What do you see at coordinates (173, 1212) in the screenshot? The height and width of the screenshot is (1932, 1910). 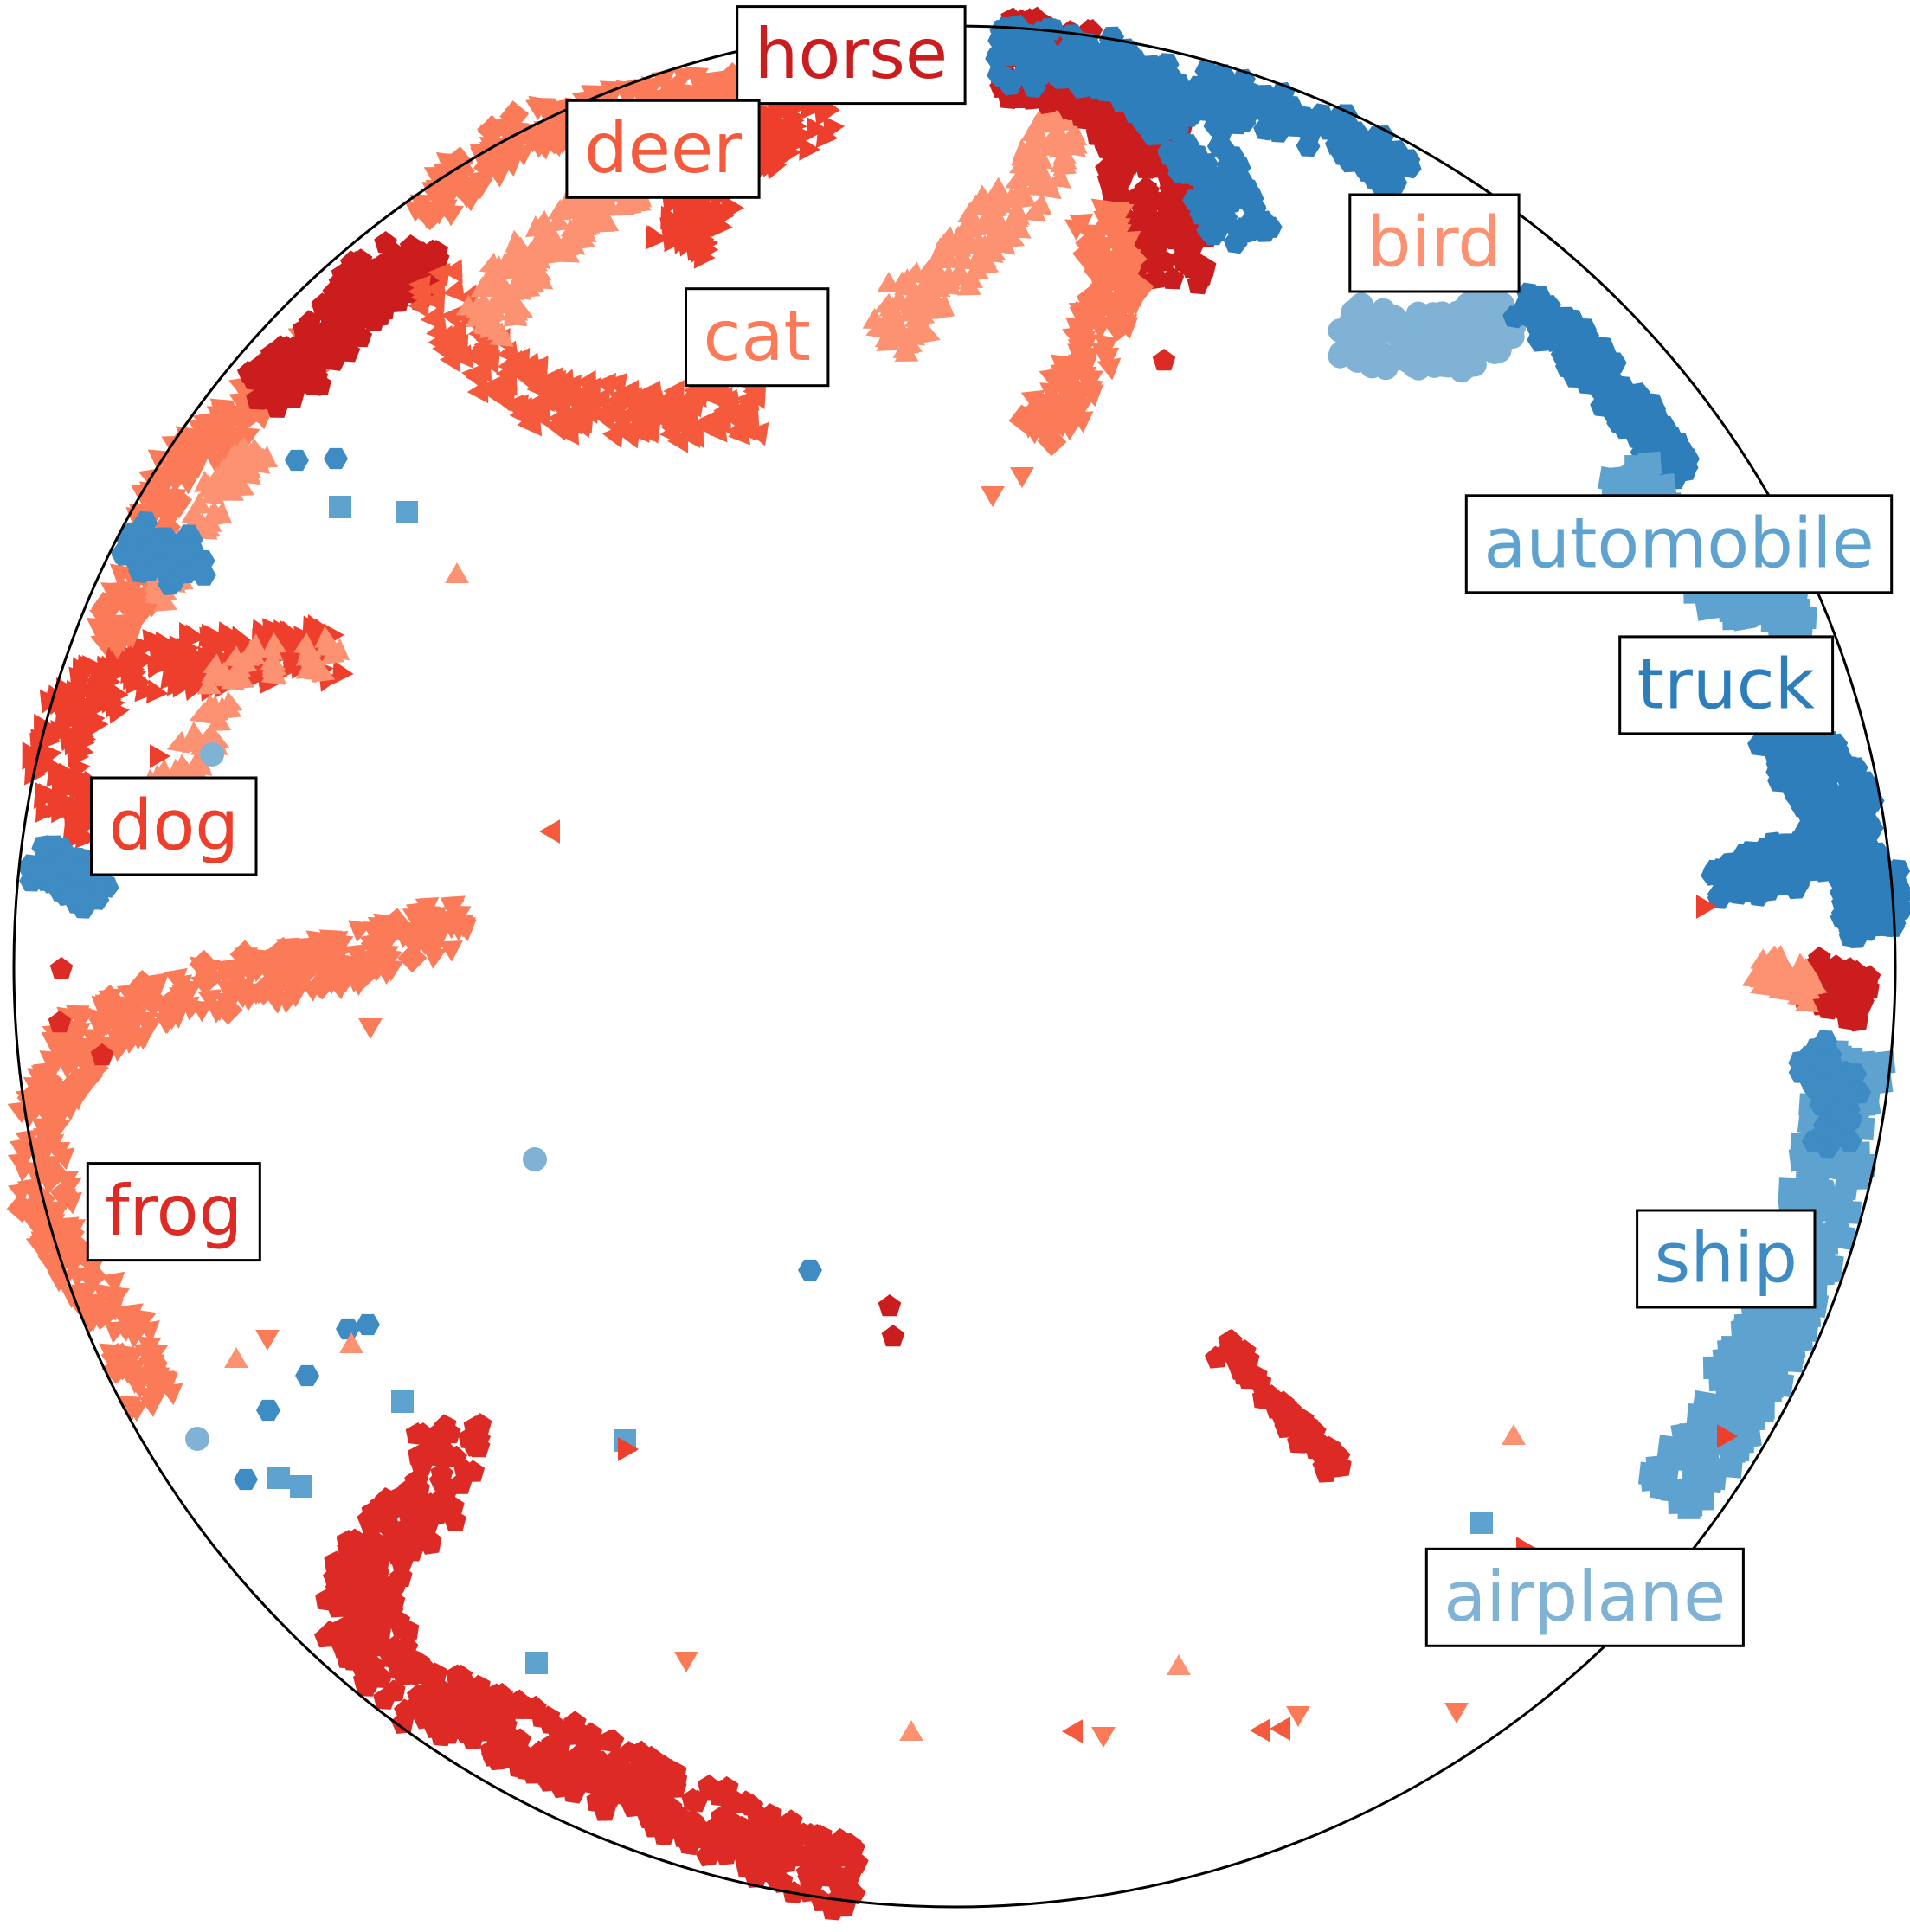 I see `class-label-frog: frog` at bounding box center [173, 1212].